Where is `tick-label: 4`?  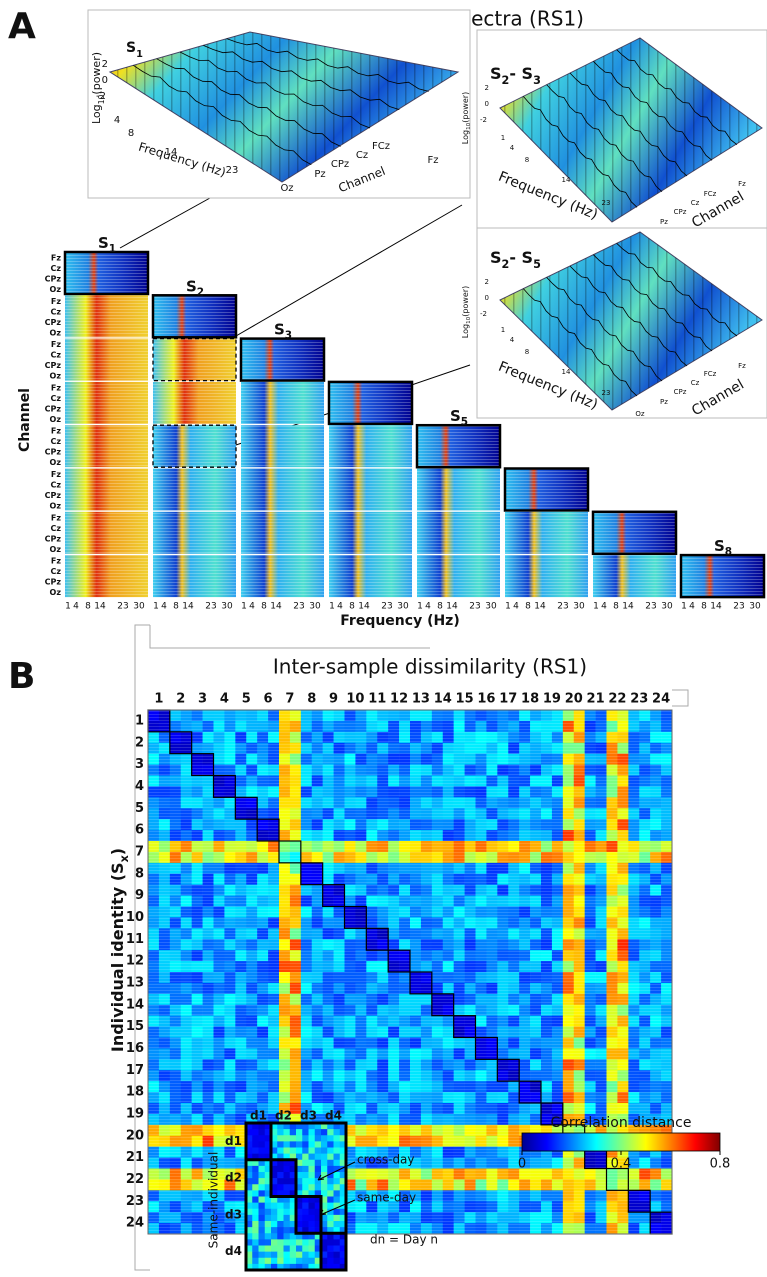 tick-label: 4 is located at coordinates (512, 148).